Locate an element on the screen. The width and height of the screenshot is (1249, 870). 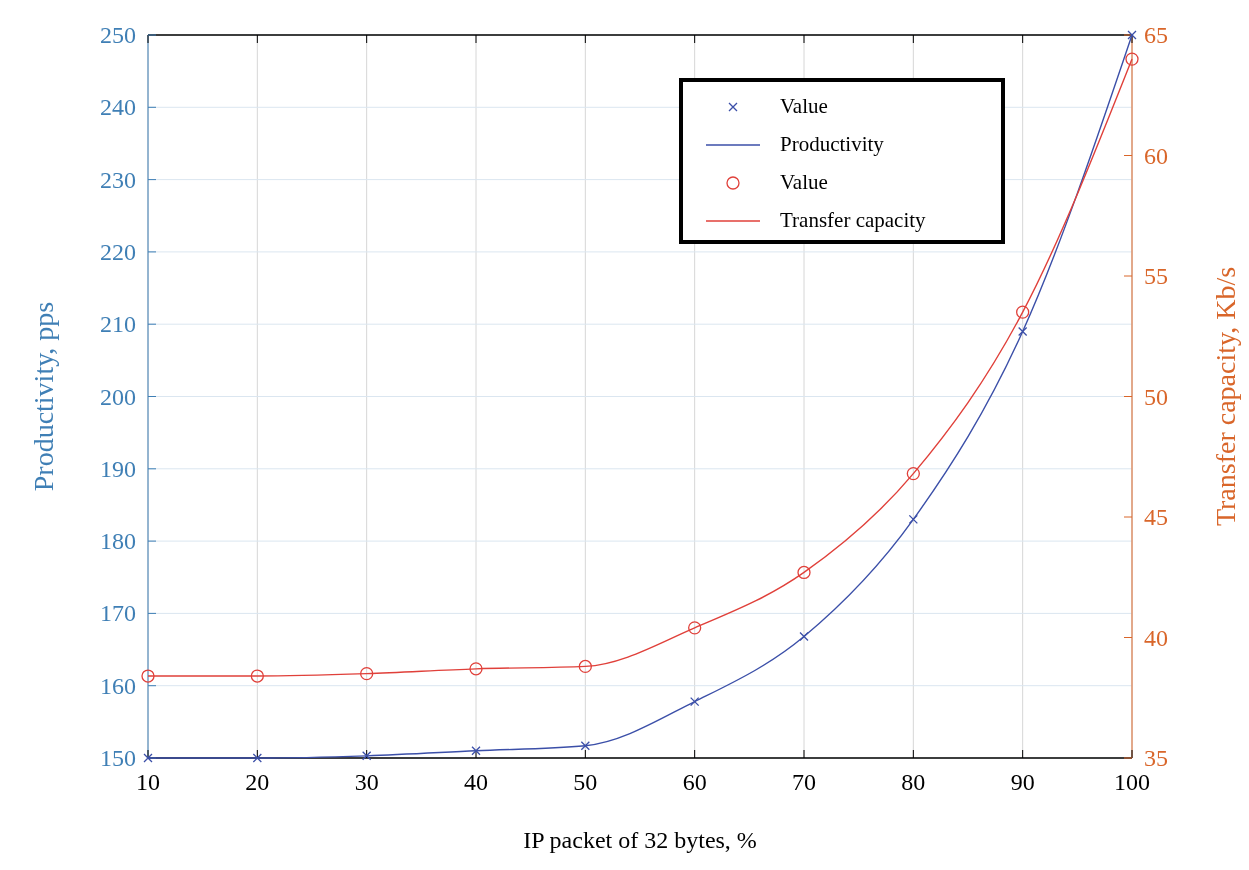
x-tick-label: 10 is located at coordinates (148, 782).